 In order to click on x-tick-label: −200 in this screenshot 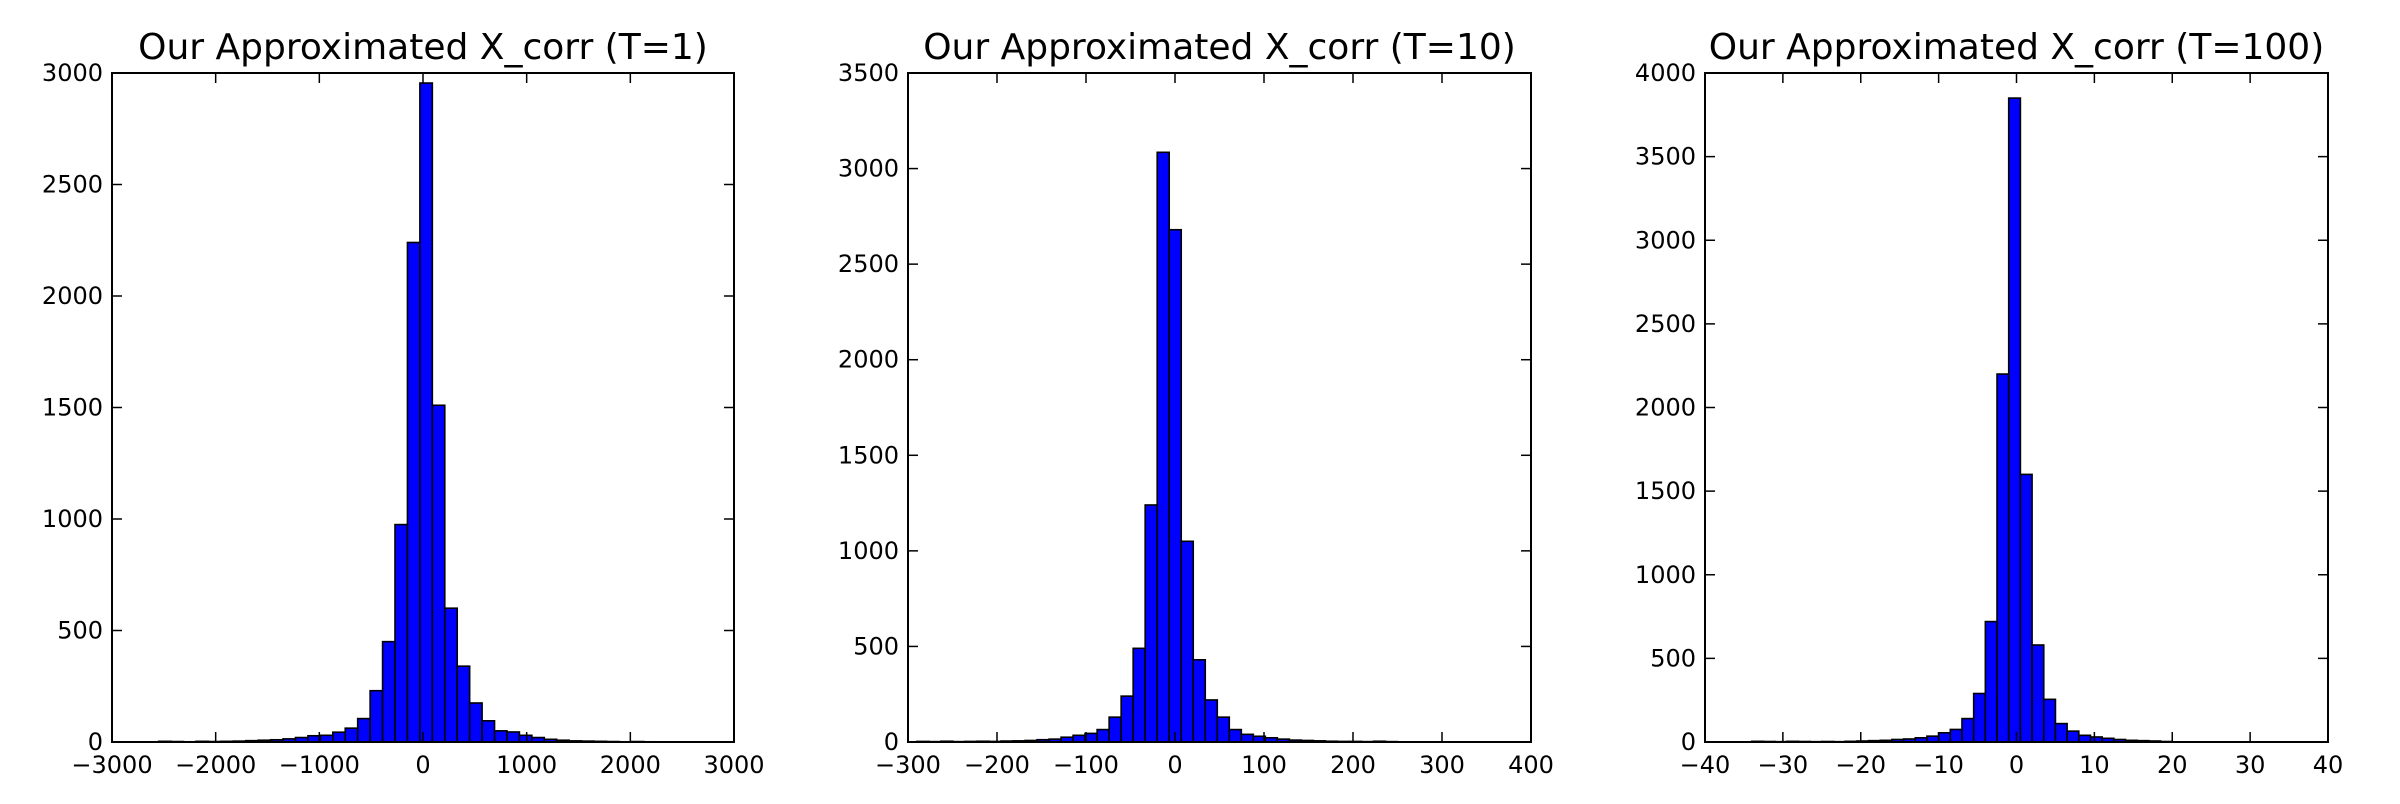, I will do `click(997, 765)`.